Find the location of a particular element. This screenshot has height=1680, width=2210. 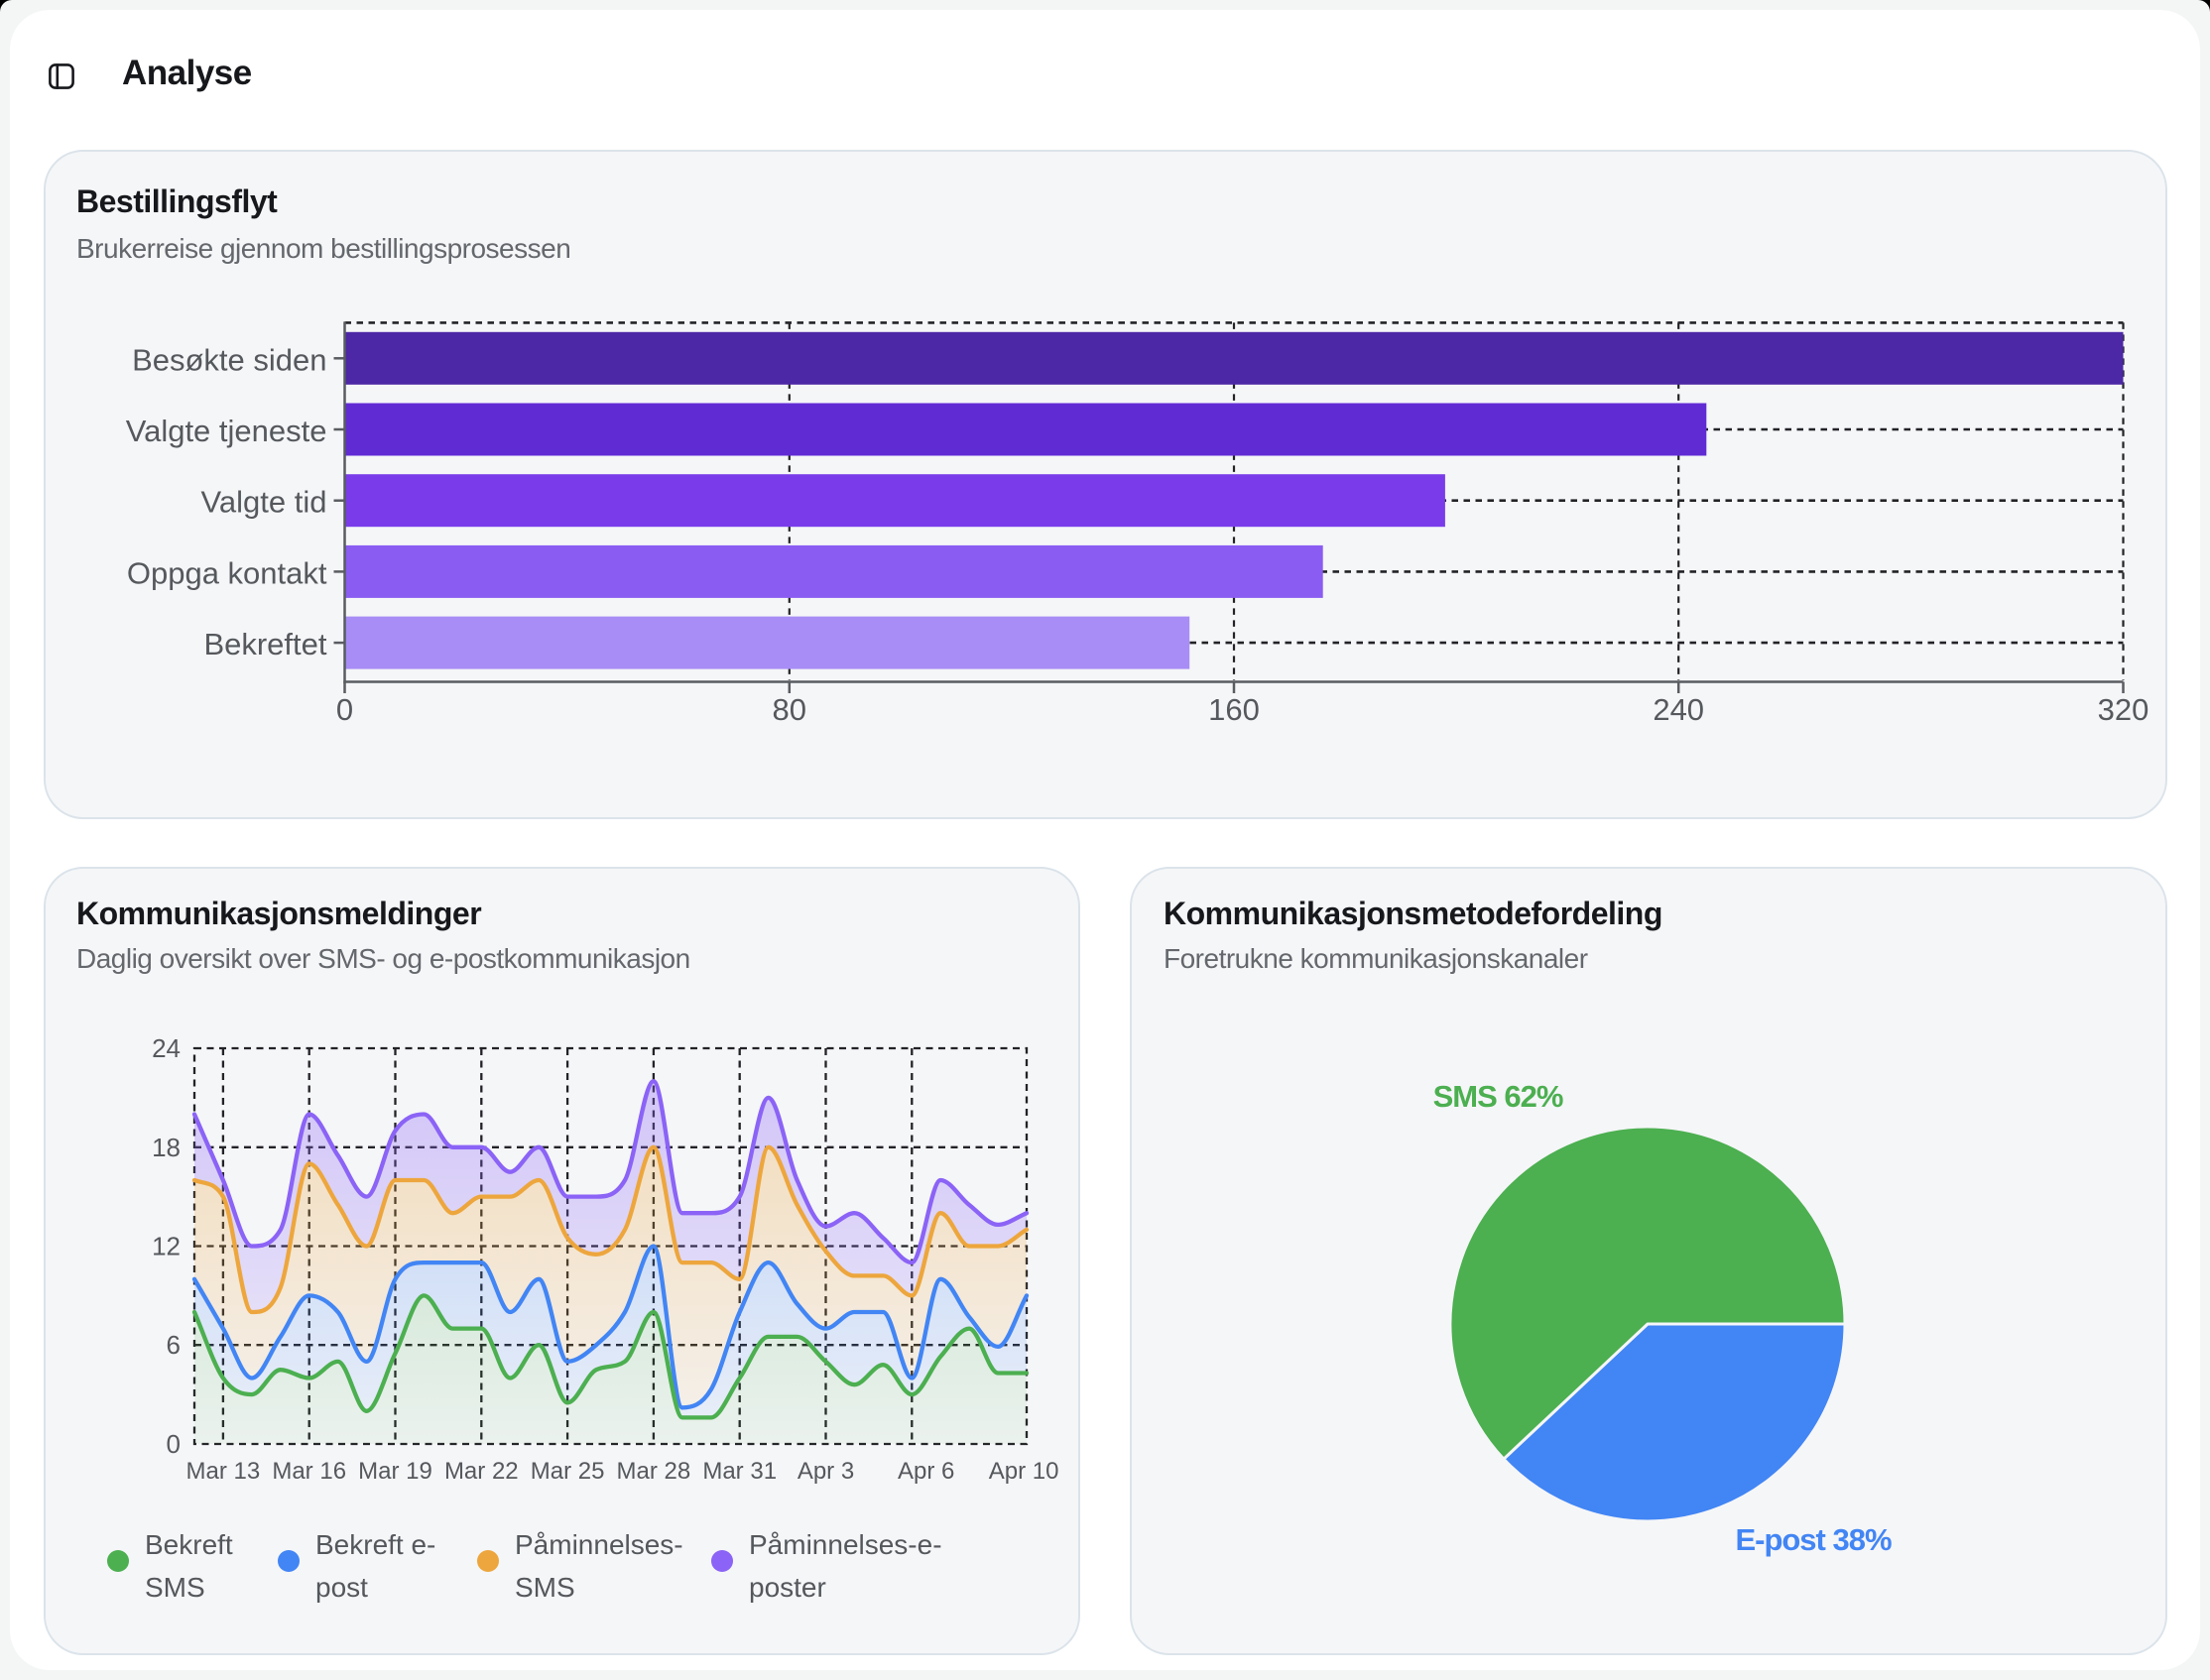

svg-text: 320 is located at coordinates (2123, 709).